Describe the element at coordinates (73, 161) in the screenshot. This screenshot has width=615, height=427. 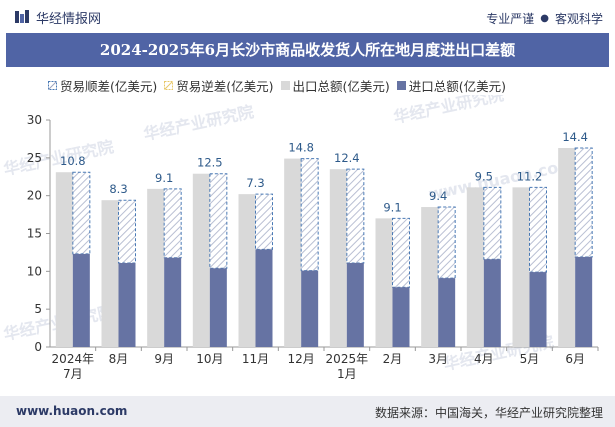
I see `surplus-value-label: 10.8` at that location.